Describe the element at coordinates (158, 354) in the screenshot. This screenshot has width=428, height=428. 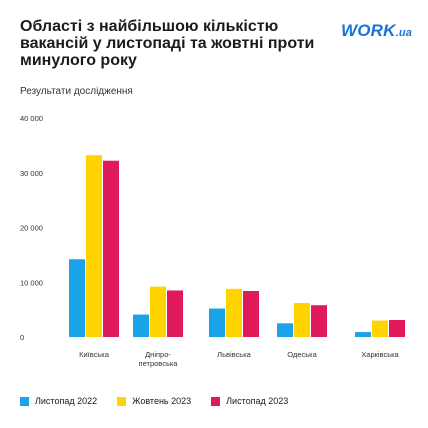
I see `x-tick-label: Дніпро-` at that location.